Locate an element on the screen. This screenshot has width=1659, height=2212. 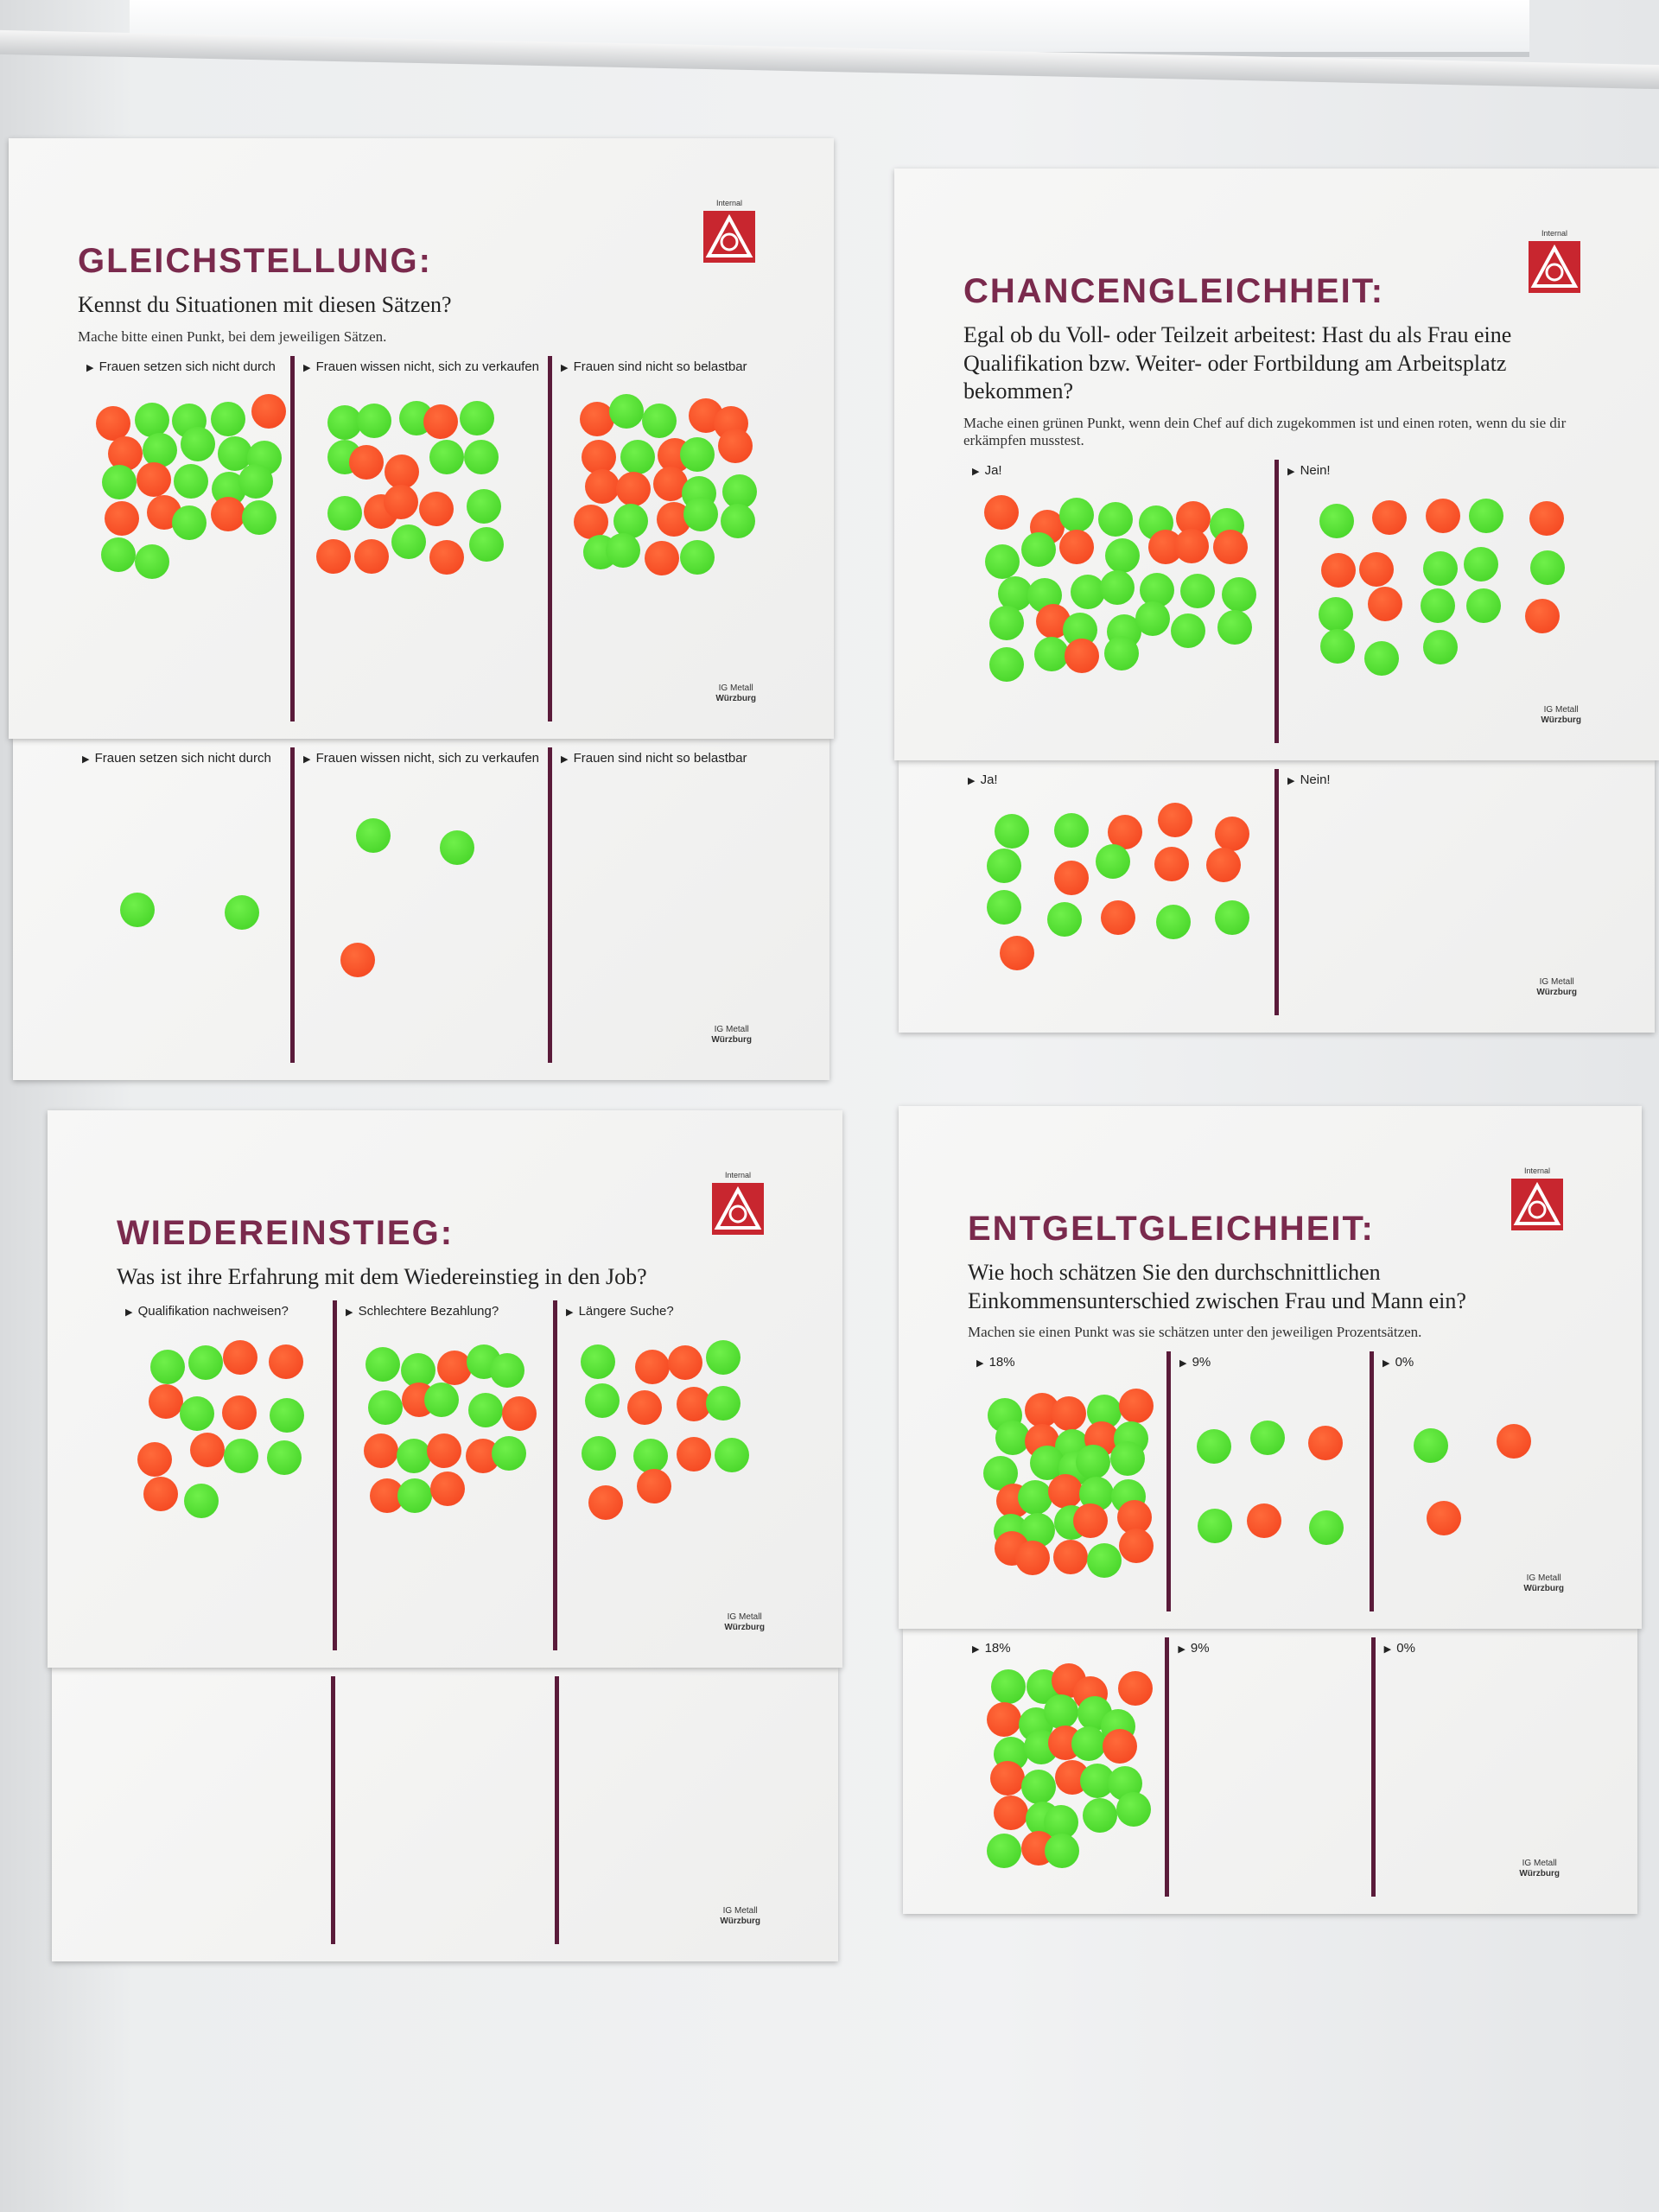
column-label: 9% is located at coordinates (1270, 1362).